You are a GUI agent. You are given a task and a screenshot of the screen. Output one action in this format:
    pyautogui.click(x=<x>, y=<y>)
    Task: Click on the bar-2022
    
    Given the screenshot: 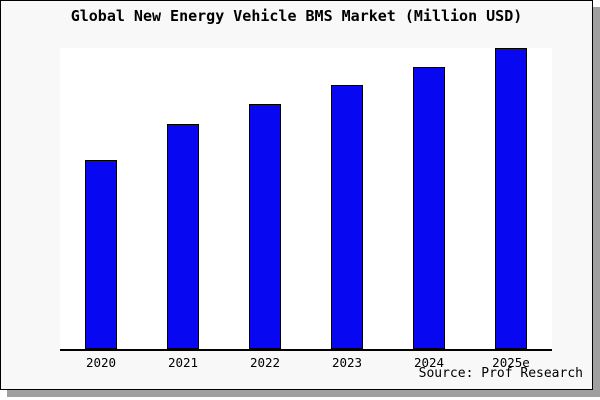 What is the action you would take?
    pyautogui.click(x=265, y=226)
    